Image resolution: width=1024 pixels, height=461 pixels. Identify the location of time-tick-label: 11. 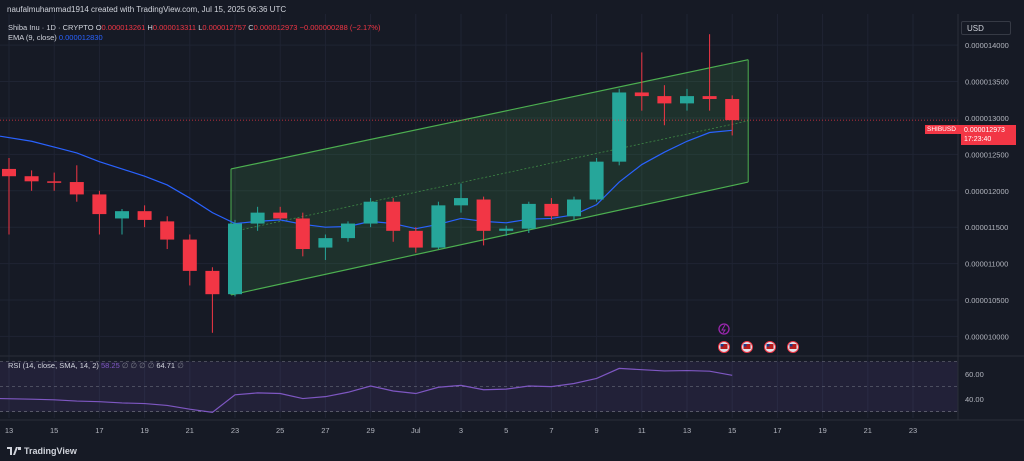
(642, 430).